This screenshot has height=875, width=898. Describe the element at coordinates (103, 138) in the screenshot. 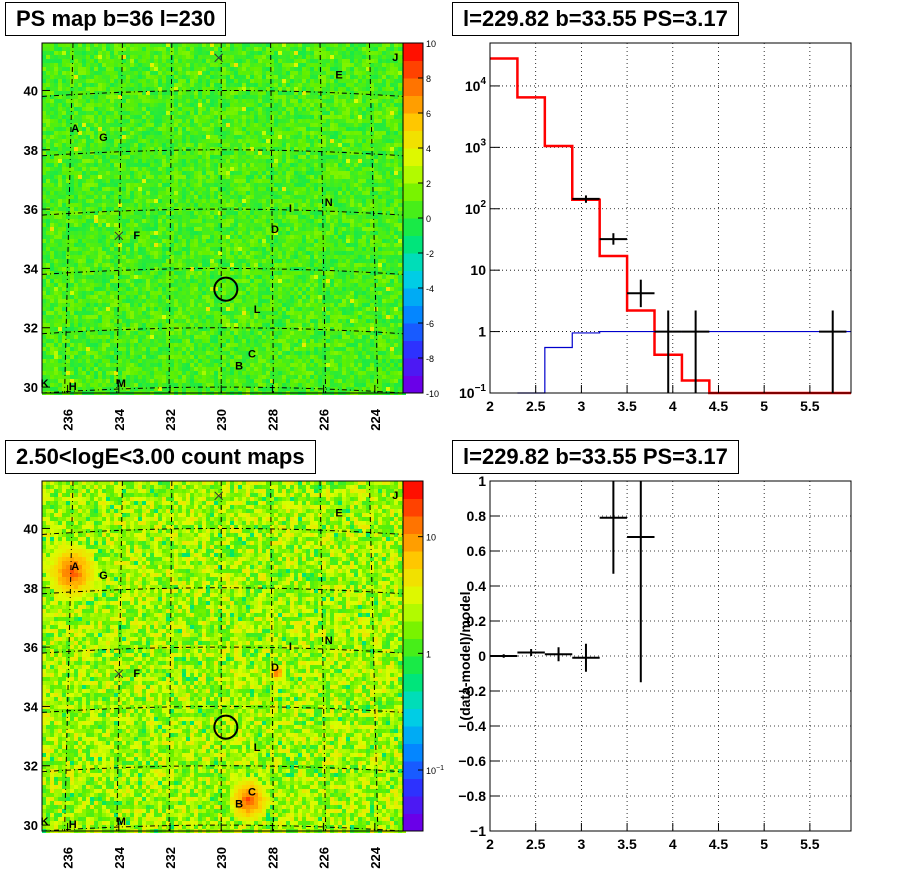

I see `ps-map-source-label-g: G` at that location.